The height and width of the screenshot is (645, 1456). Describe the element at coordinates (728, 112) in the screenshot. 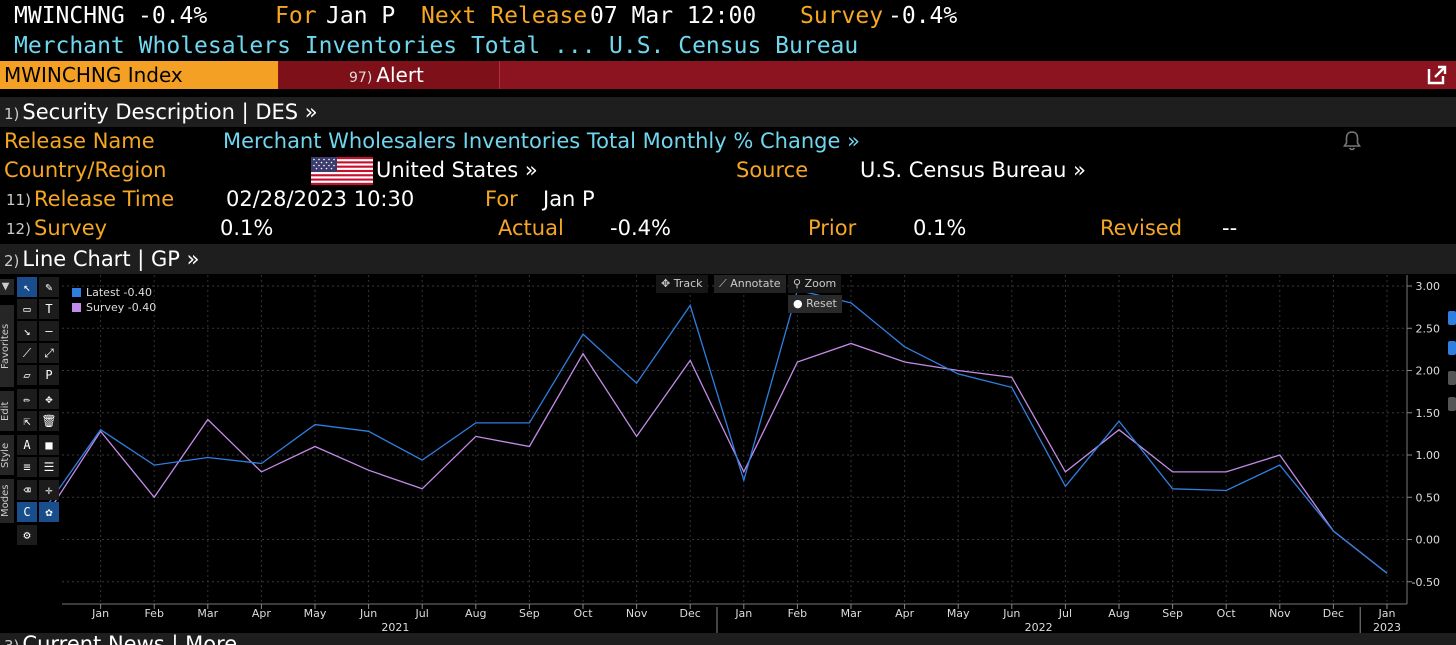

I see `security-description-header: 1) Security Description | DES »` at that location.